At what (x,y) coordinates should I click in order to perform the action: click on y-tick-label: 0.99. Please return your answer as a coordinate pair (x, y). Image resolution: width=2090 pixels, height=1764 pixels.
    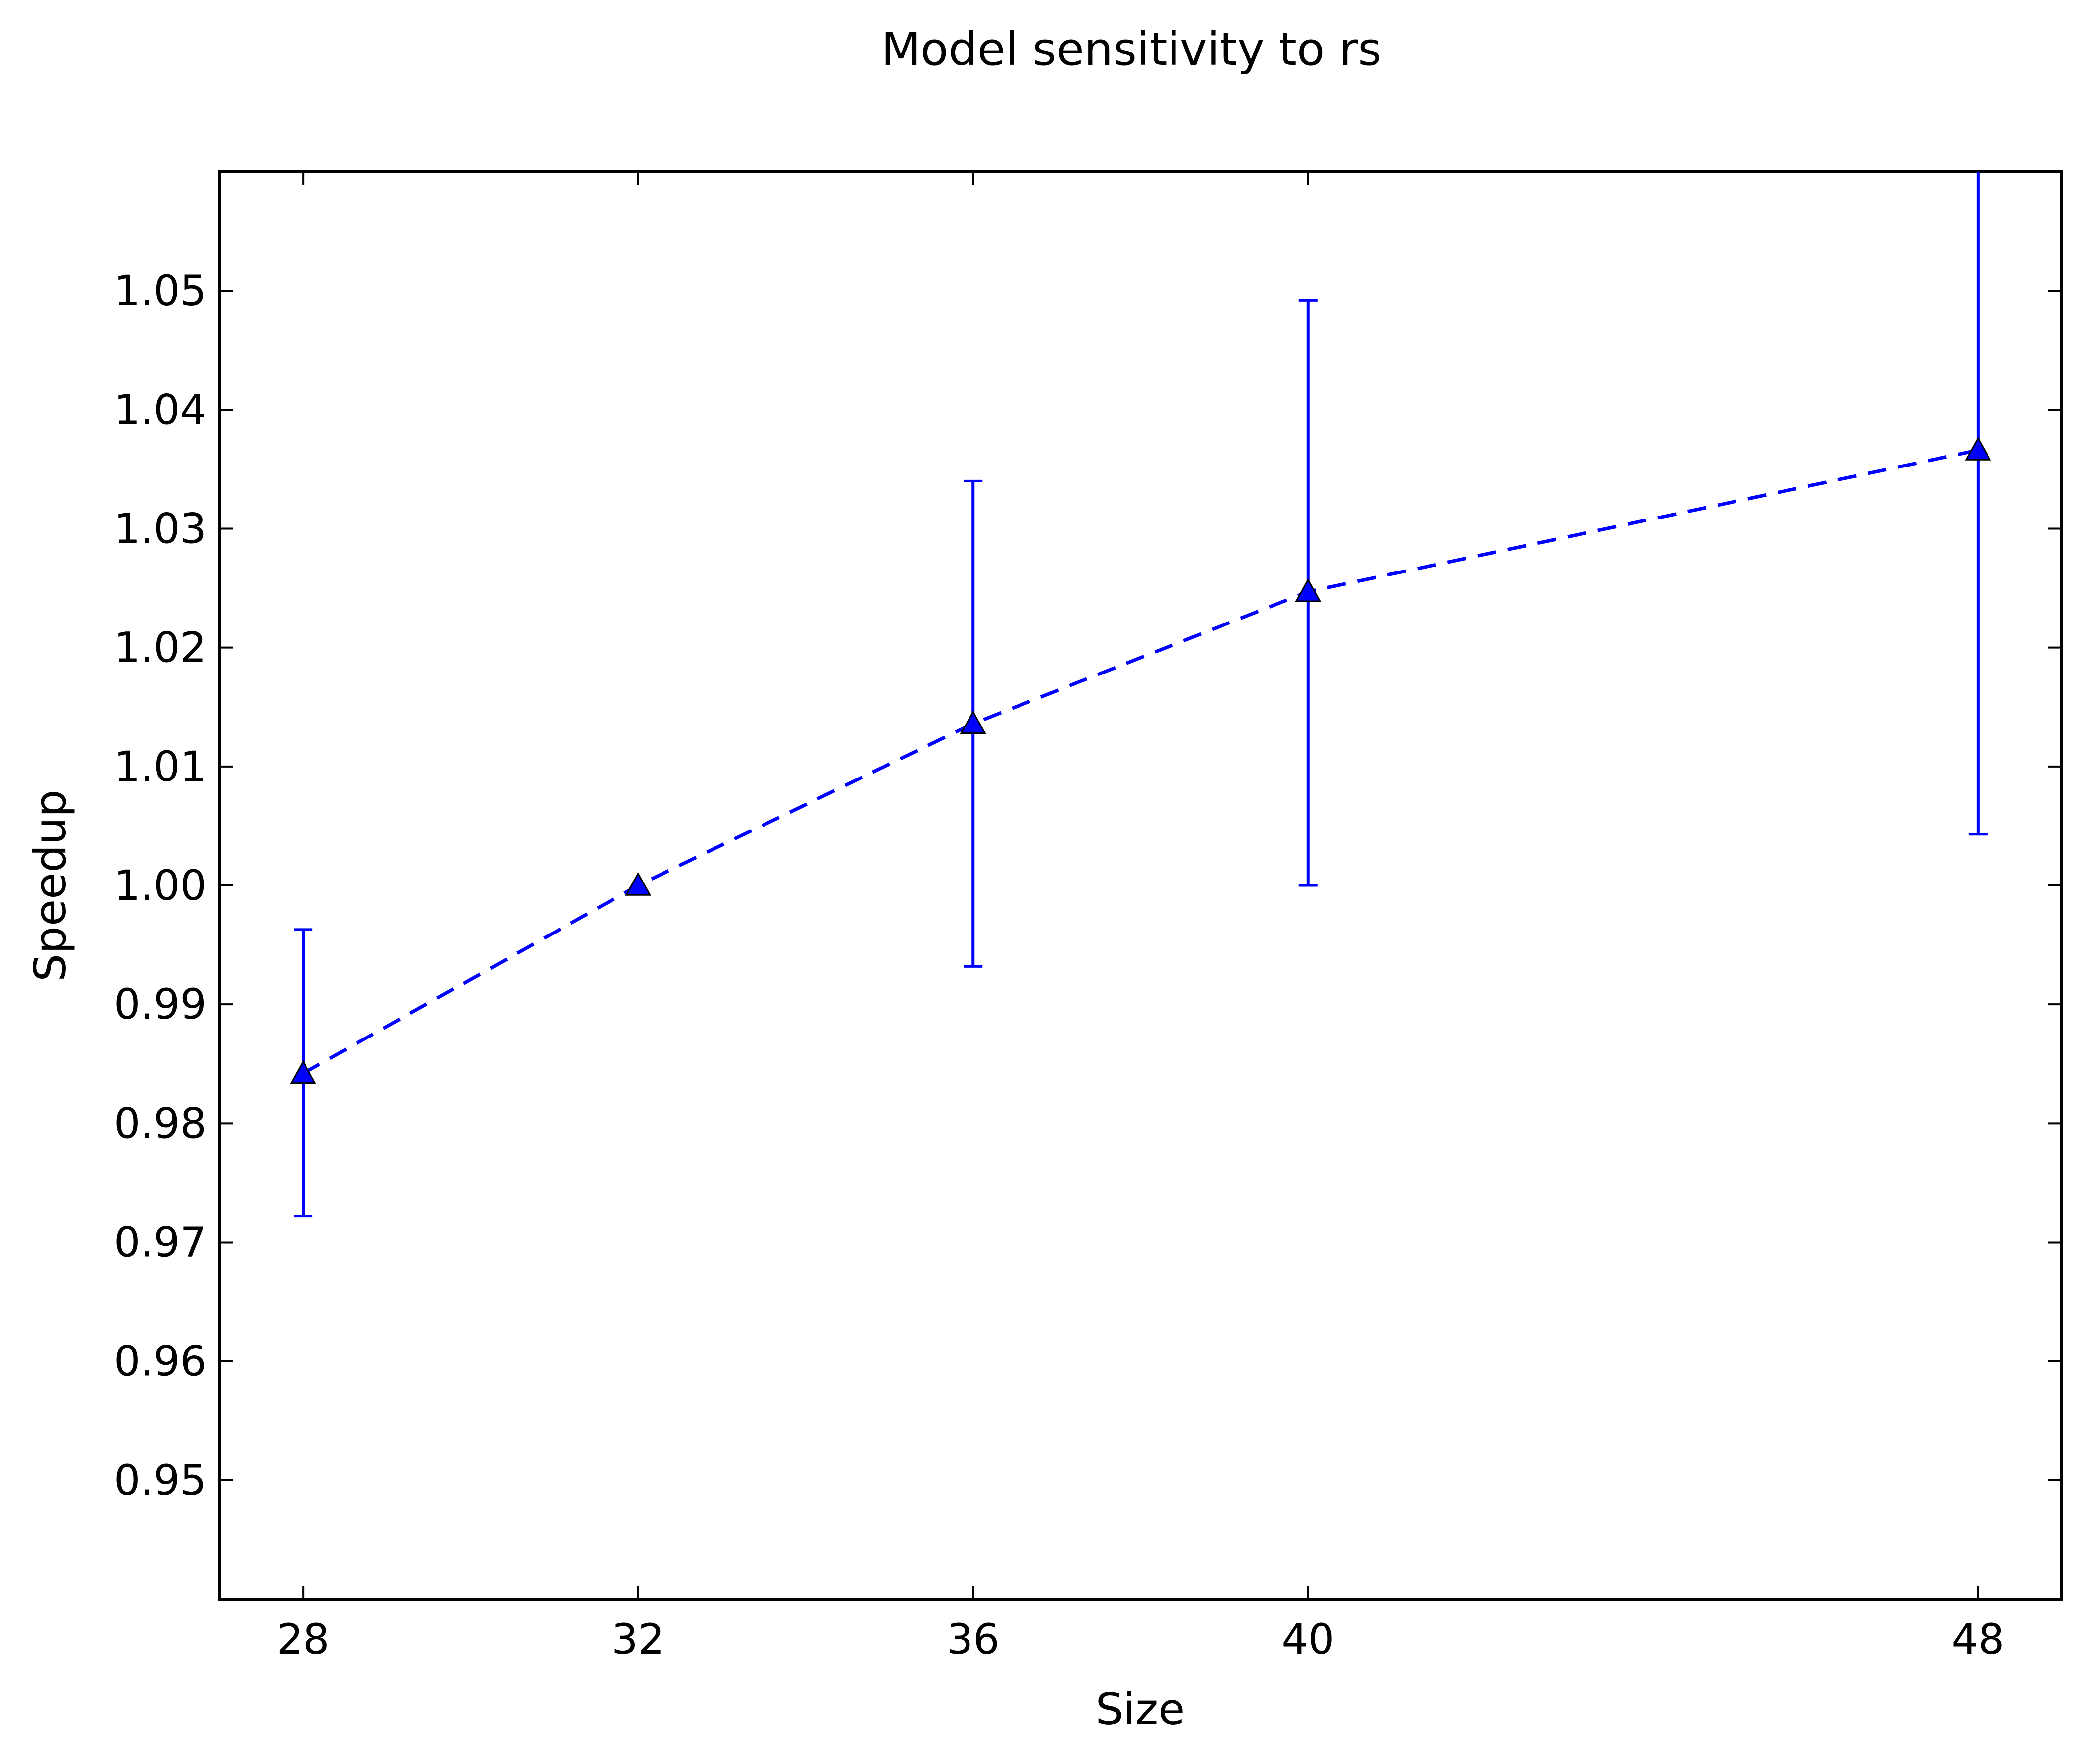
    Looking at the image, I should click on (160, 1004).